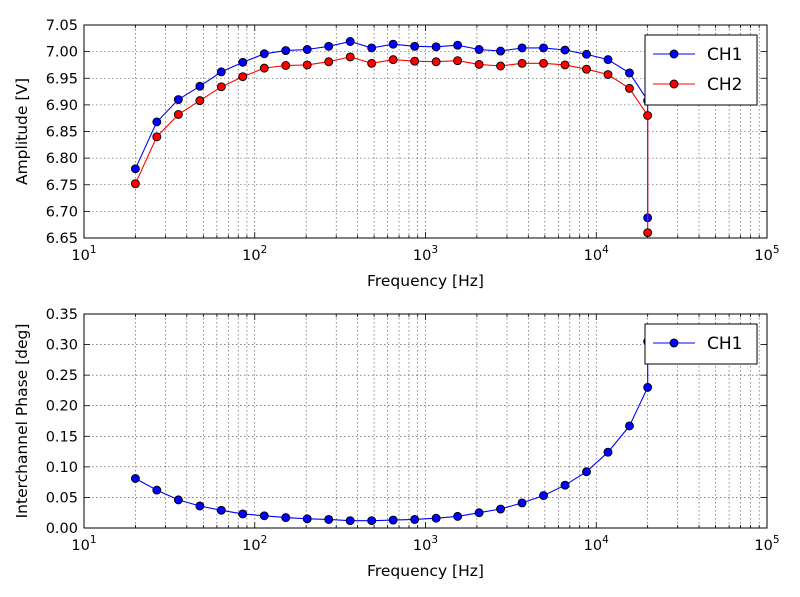  What do you see at coordinates (62, 53) in the screenshot?
I see `y-tick-label: 7.00` at bounding box center [62, 53].